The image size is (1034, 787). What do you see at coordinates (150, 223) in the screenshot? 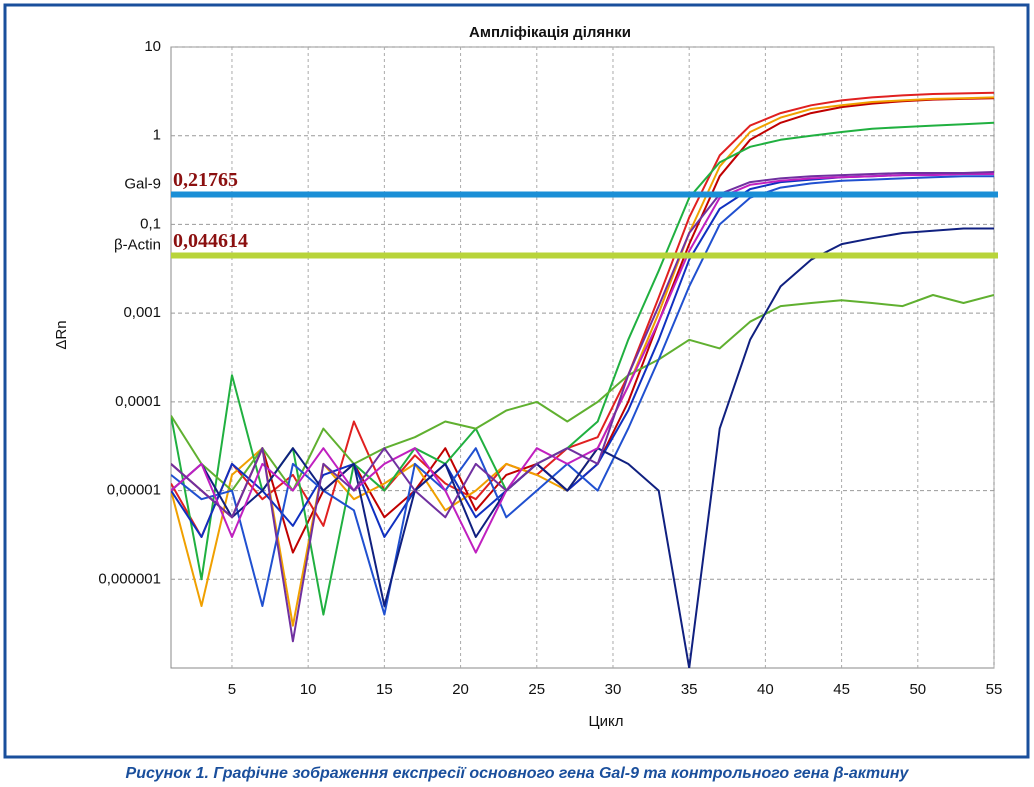
I see `y-tick-label: 0,1` at bounding box center [150, 223].